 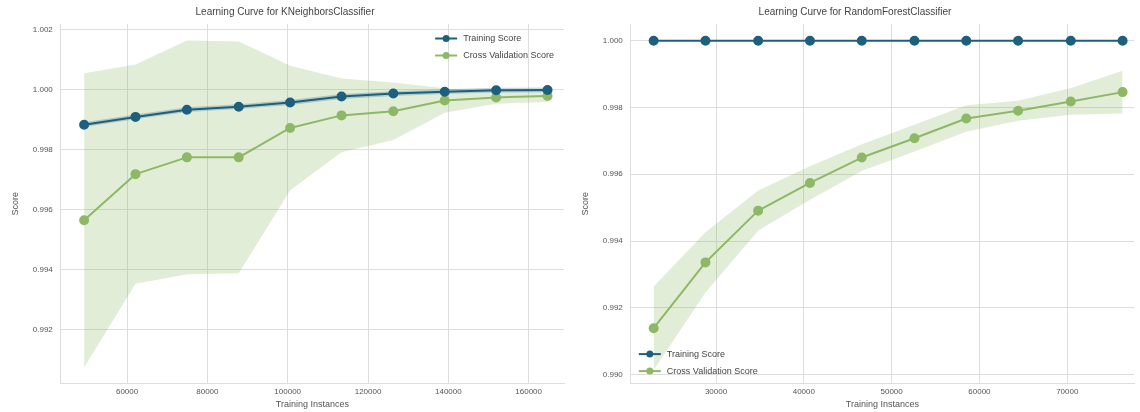 What do you see at coordinates (285, 11) in the screenshot?
I see `chart-title: Learning Curve for KNeighborsClassifier` at bounding box center [285, 11].